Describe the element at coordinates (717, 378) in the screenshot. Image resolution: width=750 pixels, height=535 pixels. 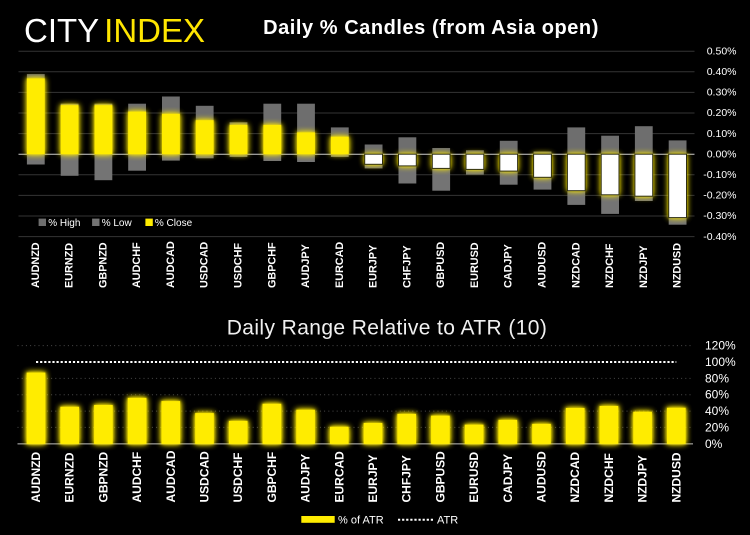
I see `svg-text: 80%` at that location.